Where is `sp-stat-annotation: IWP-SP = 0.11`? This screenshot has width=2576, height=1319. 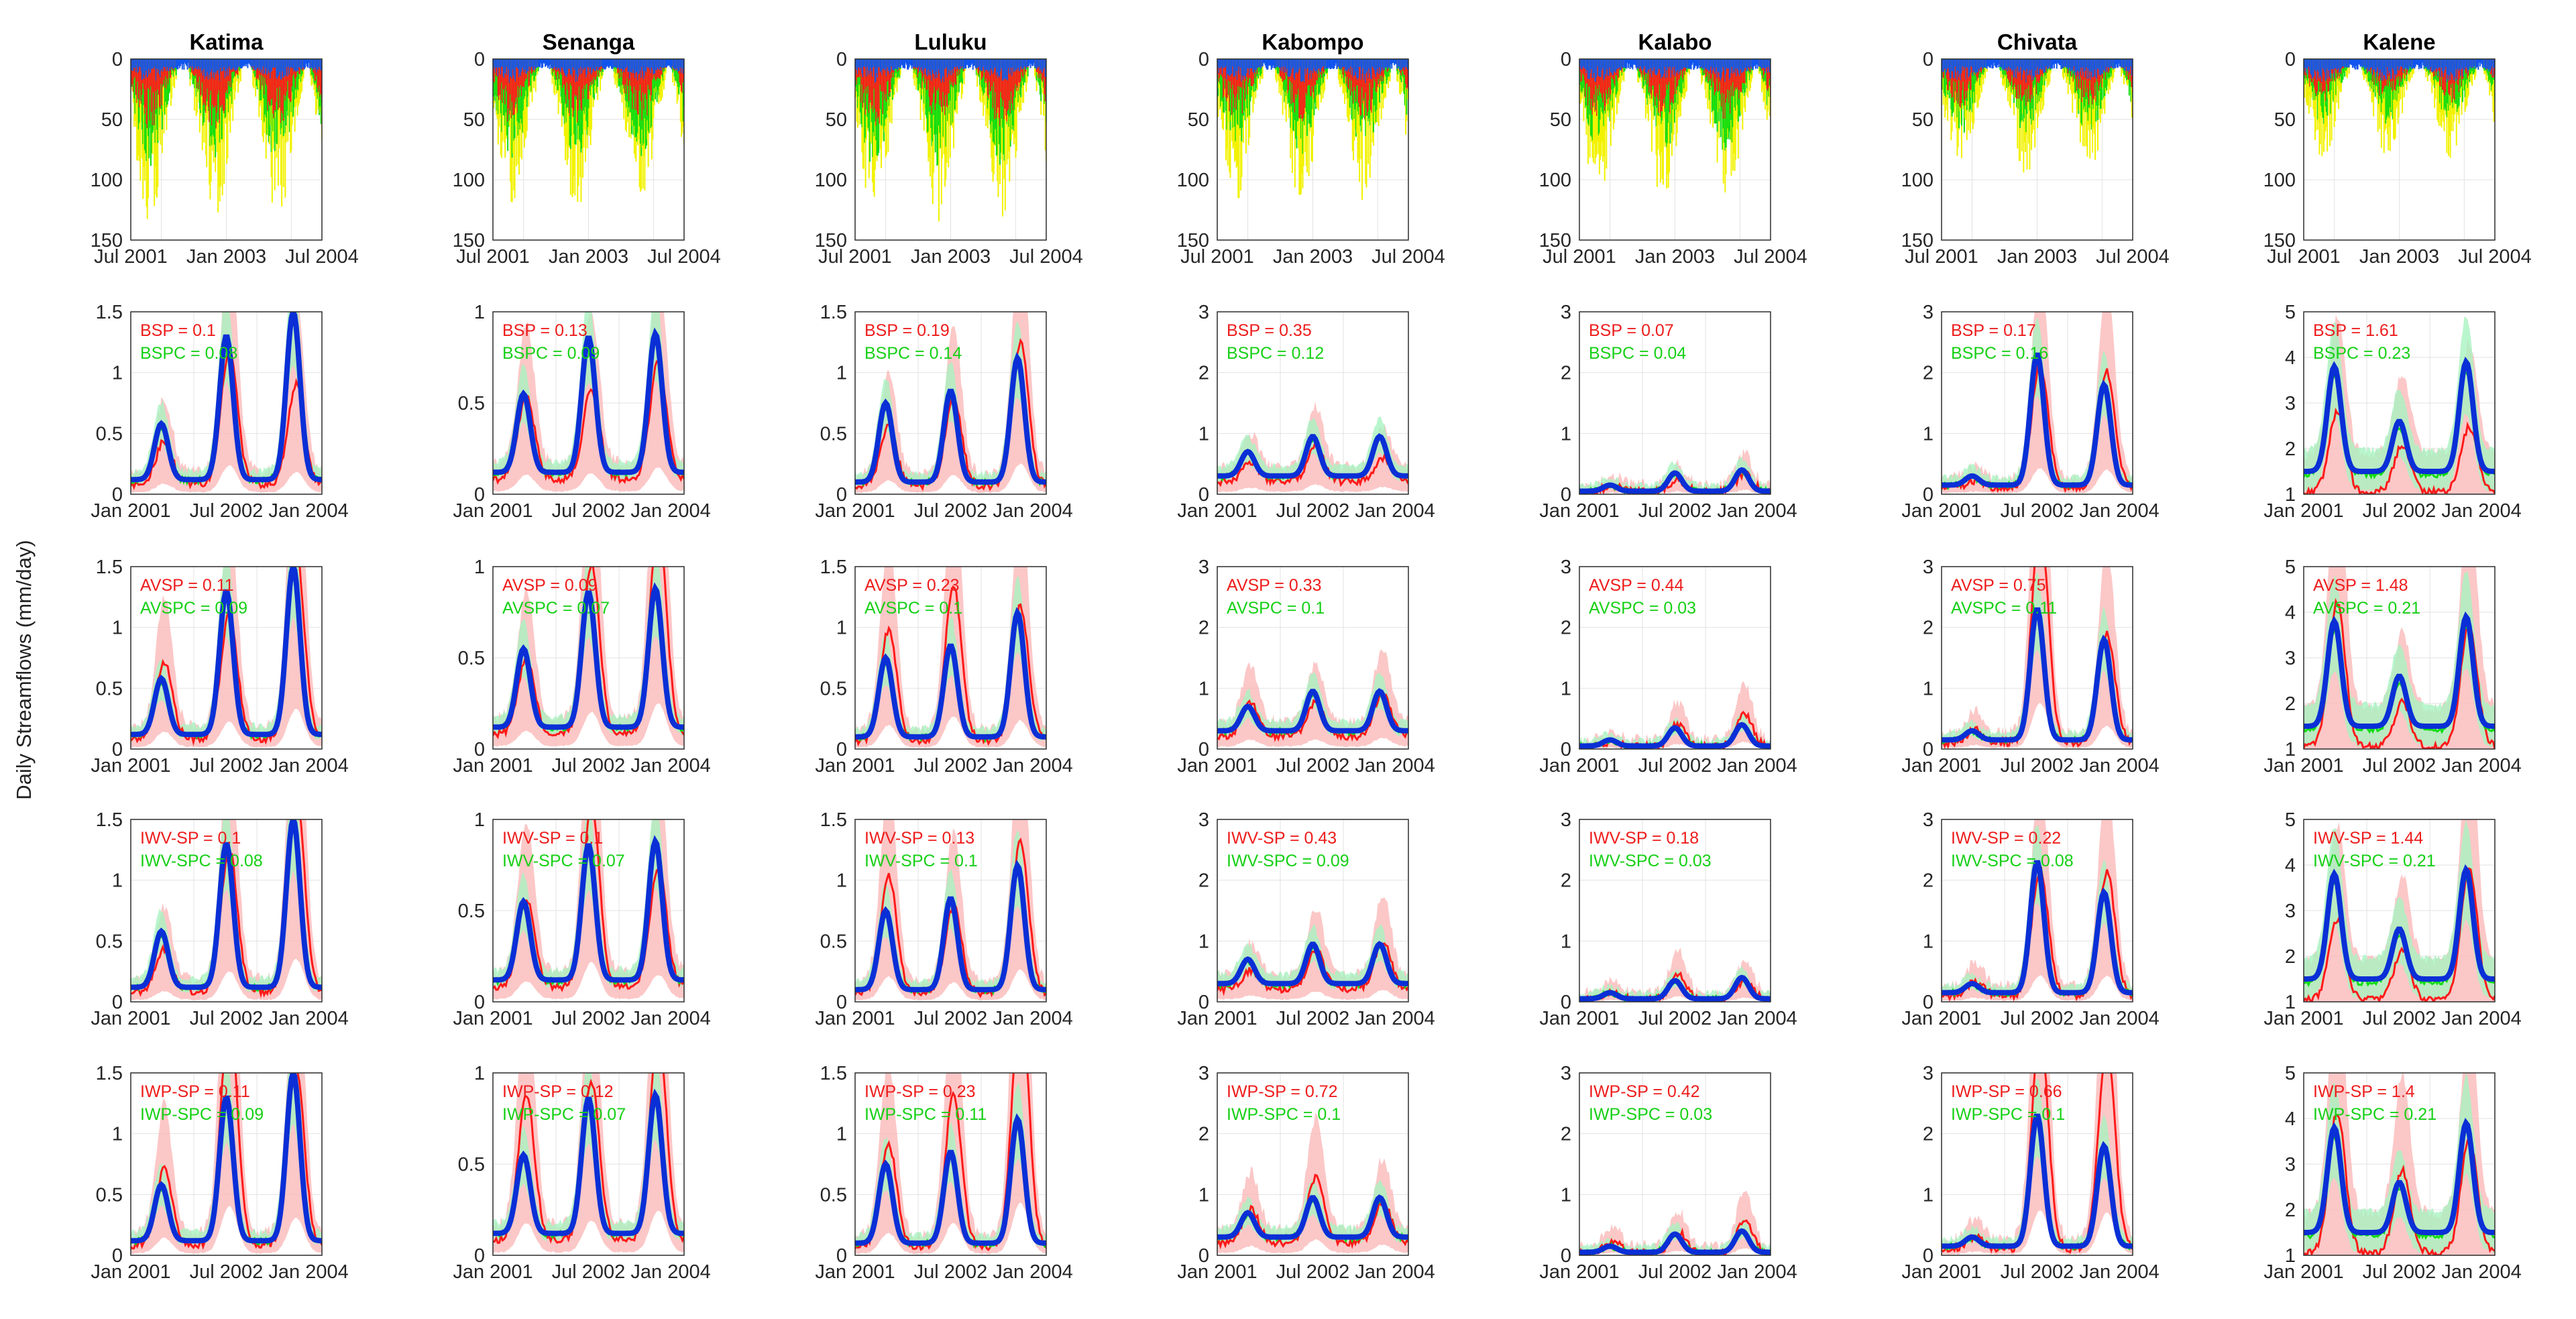
sp-stat-annotation: IWP-SP = 0.11 is located at coordinates (195, 1091).